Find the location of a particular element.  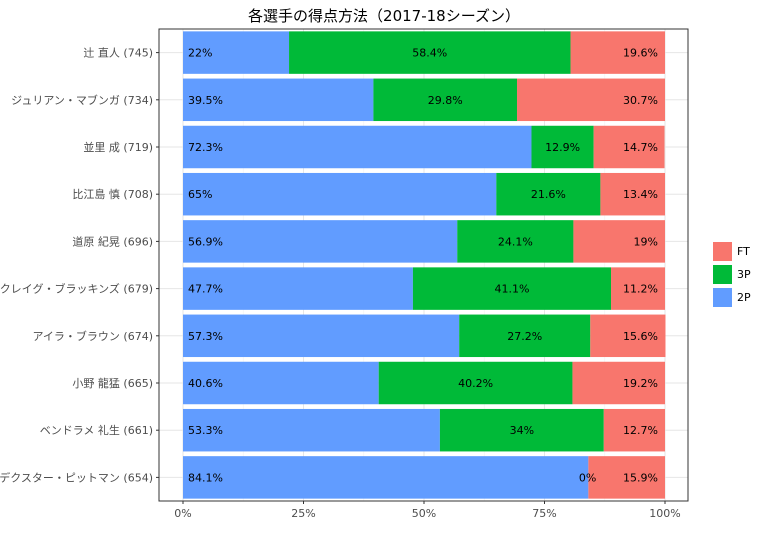

y-tick-label: デクスター・ピットマン (654) is located at coordinates (76, 477).